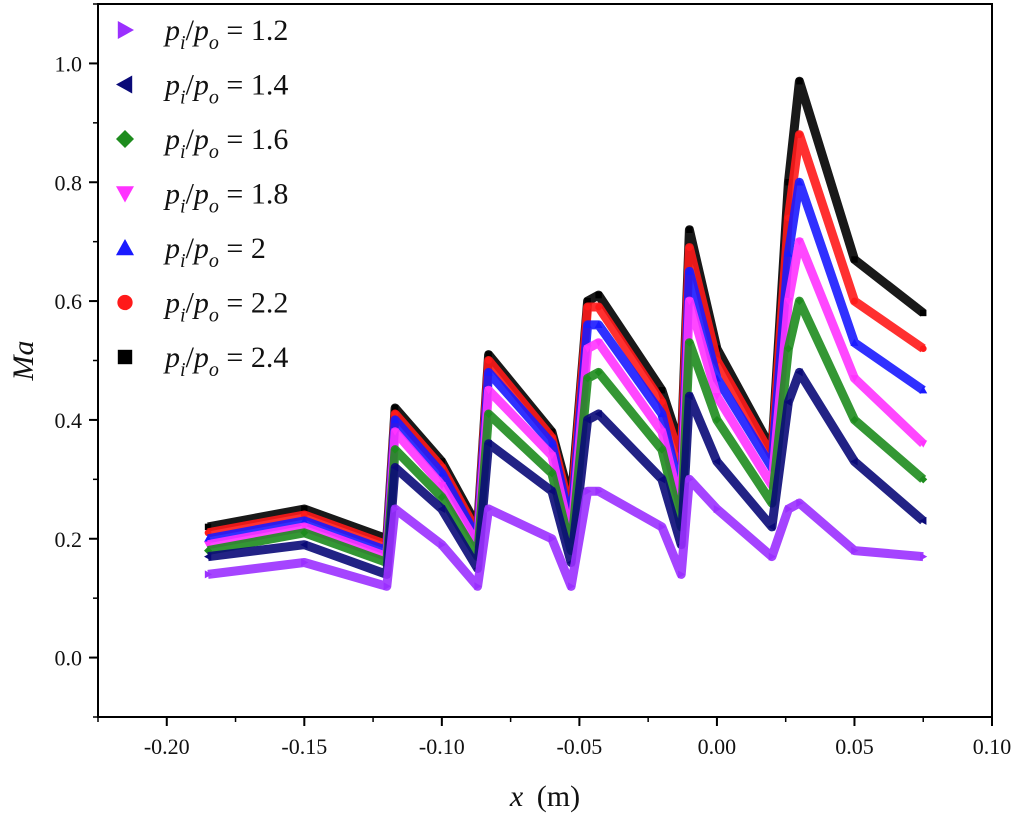 This screenshot has width=1016, height=813. What do you see at coordinates (69, 658) in the screenshot?
I see `y-tick-label: 0.0` at bounding box center [69, 658].